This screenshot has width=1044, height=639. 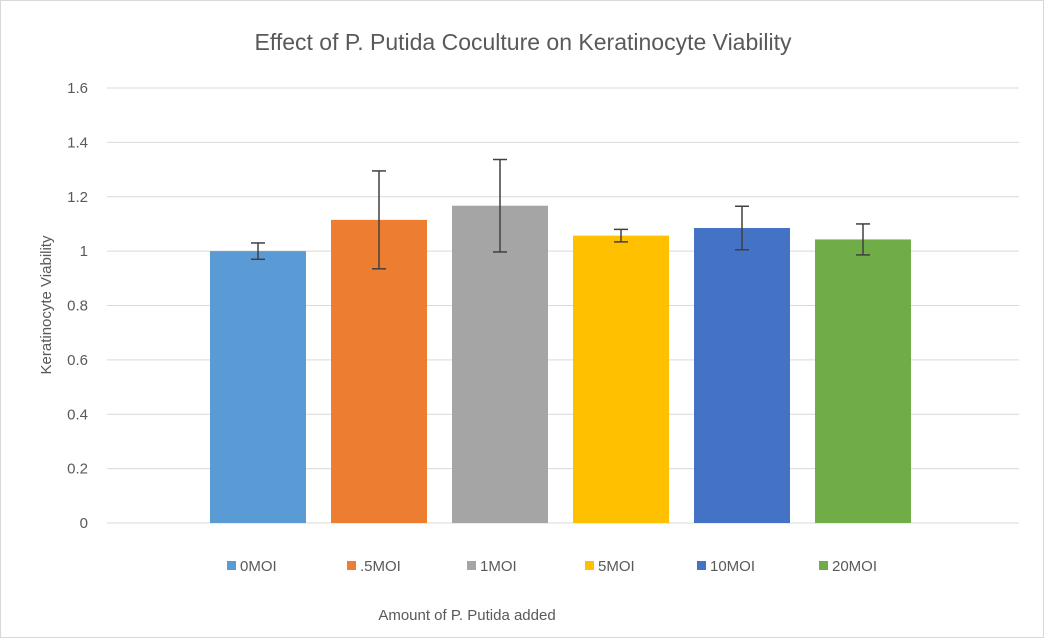 I want to click on y-tick-label: 1.4, so click(x=77, y=142).